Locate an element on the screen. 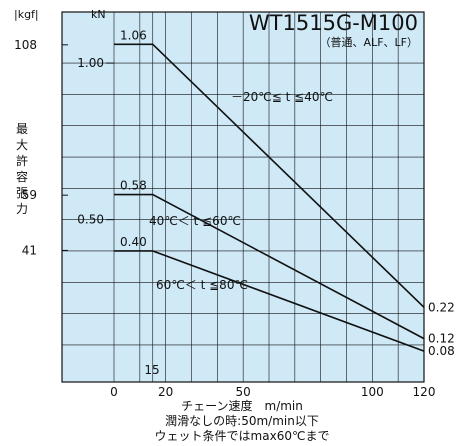 This screenshot has height=446, width=470. y-axis-label-char: 最 is located at coordinates (22, 129).